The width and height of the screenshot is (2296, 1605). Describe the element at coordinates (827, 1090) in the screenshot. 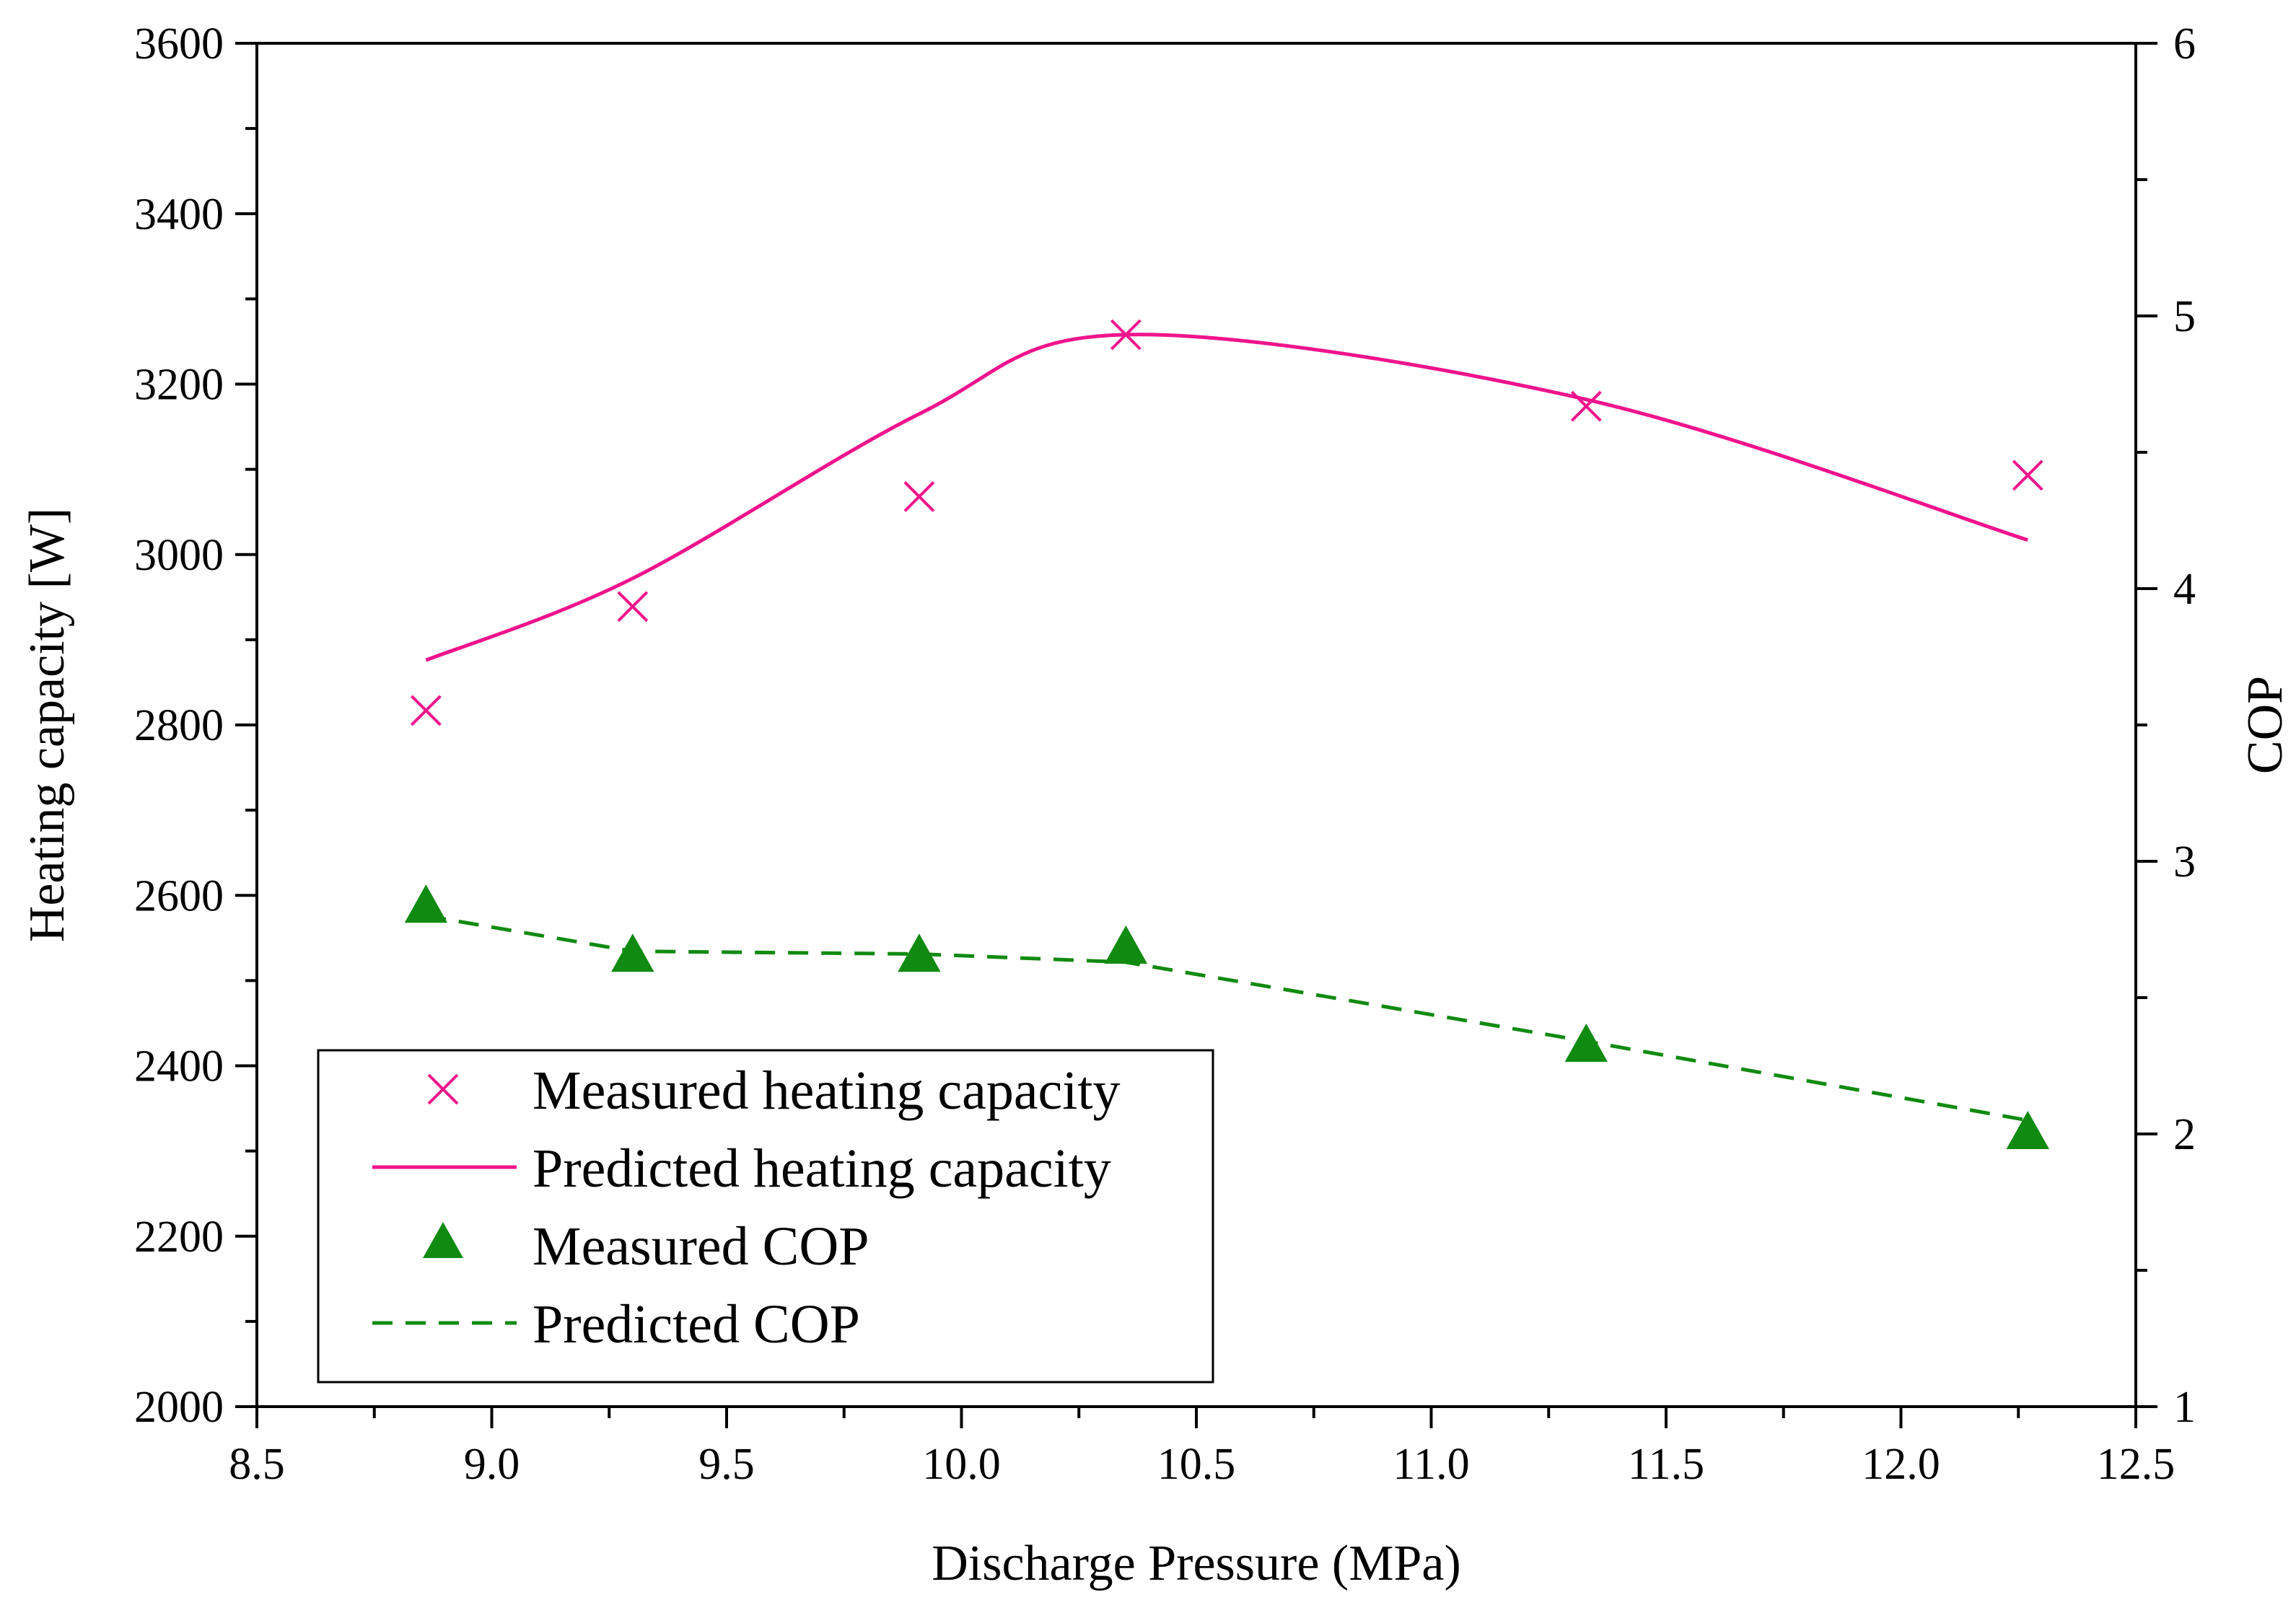

I see `legend-label-measured-heating: Measured heating capacity` at that location.